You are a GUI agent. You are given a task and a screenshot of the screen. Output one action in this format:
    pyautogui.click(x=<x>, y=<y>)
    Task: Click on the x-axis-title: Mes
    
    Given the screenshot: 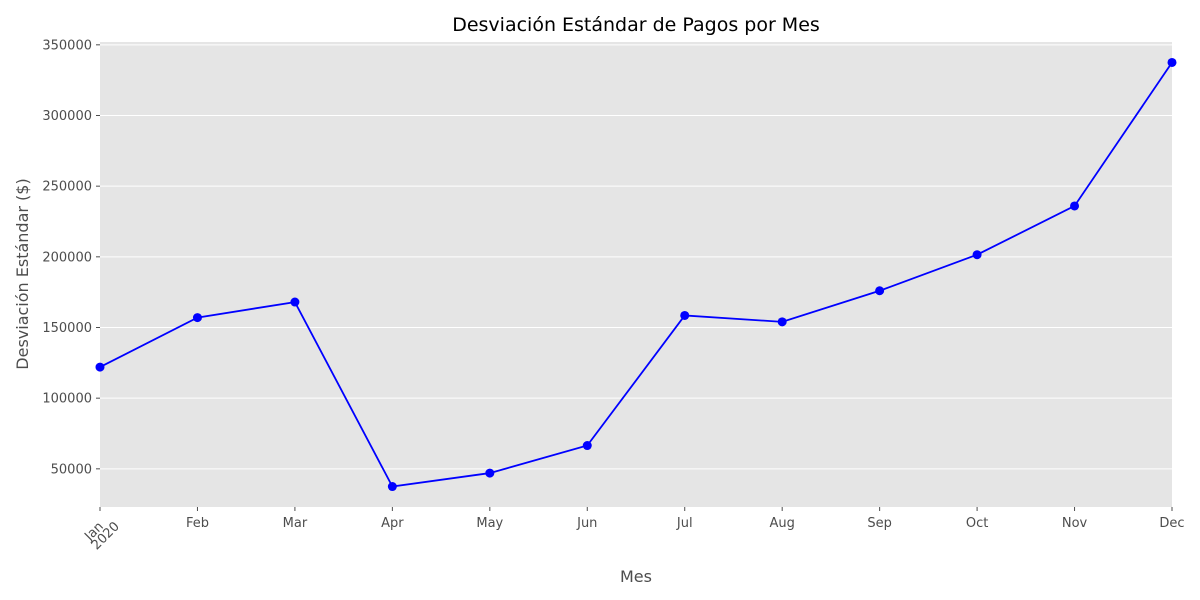 What is the action you would take?
    pyautogui.click(x=636, y=576)
    